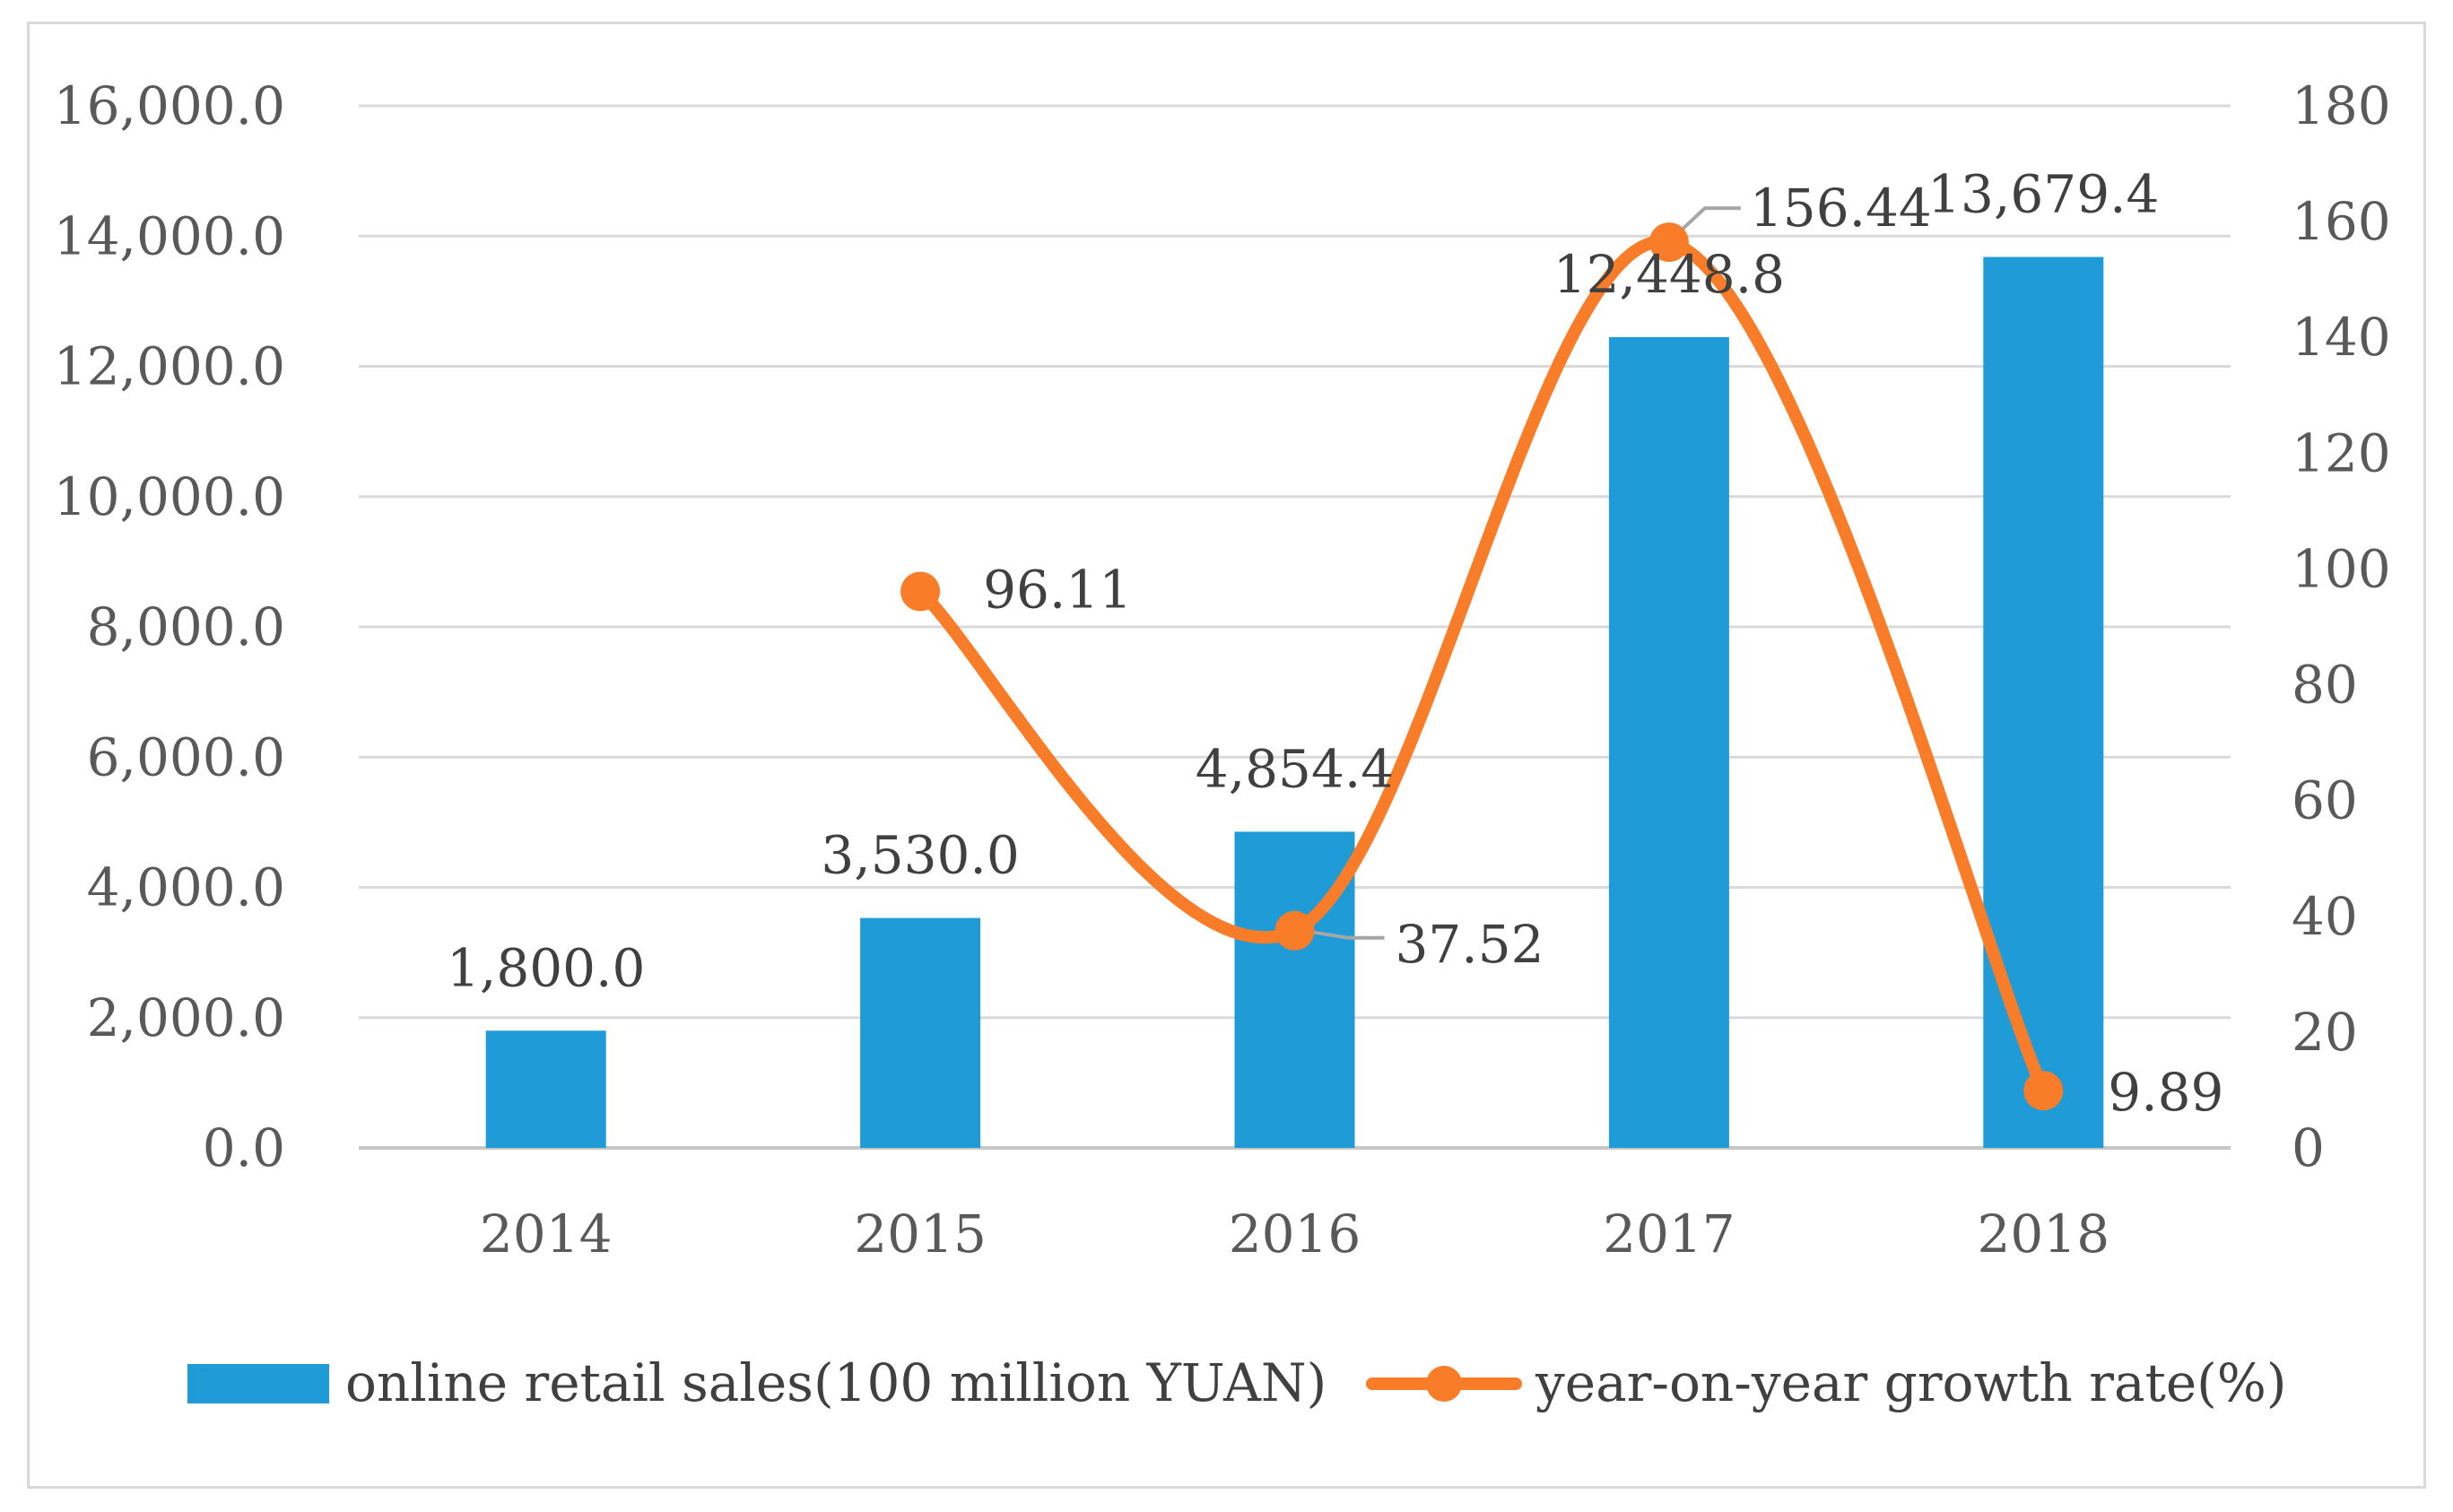  What do you see at coordinates (169, 235) in the screenshot?
I see `left-axis-tick-label: 14,000.0` at bounding box center [169, 235].